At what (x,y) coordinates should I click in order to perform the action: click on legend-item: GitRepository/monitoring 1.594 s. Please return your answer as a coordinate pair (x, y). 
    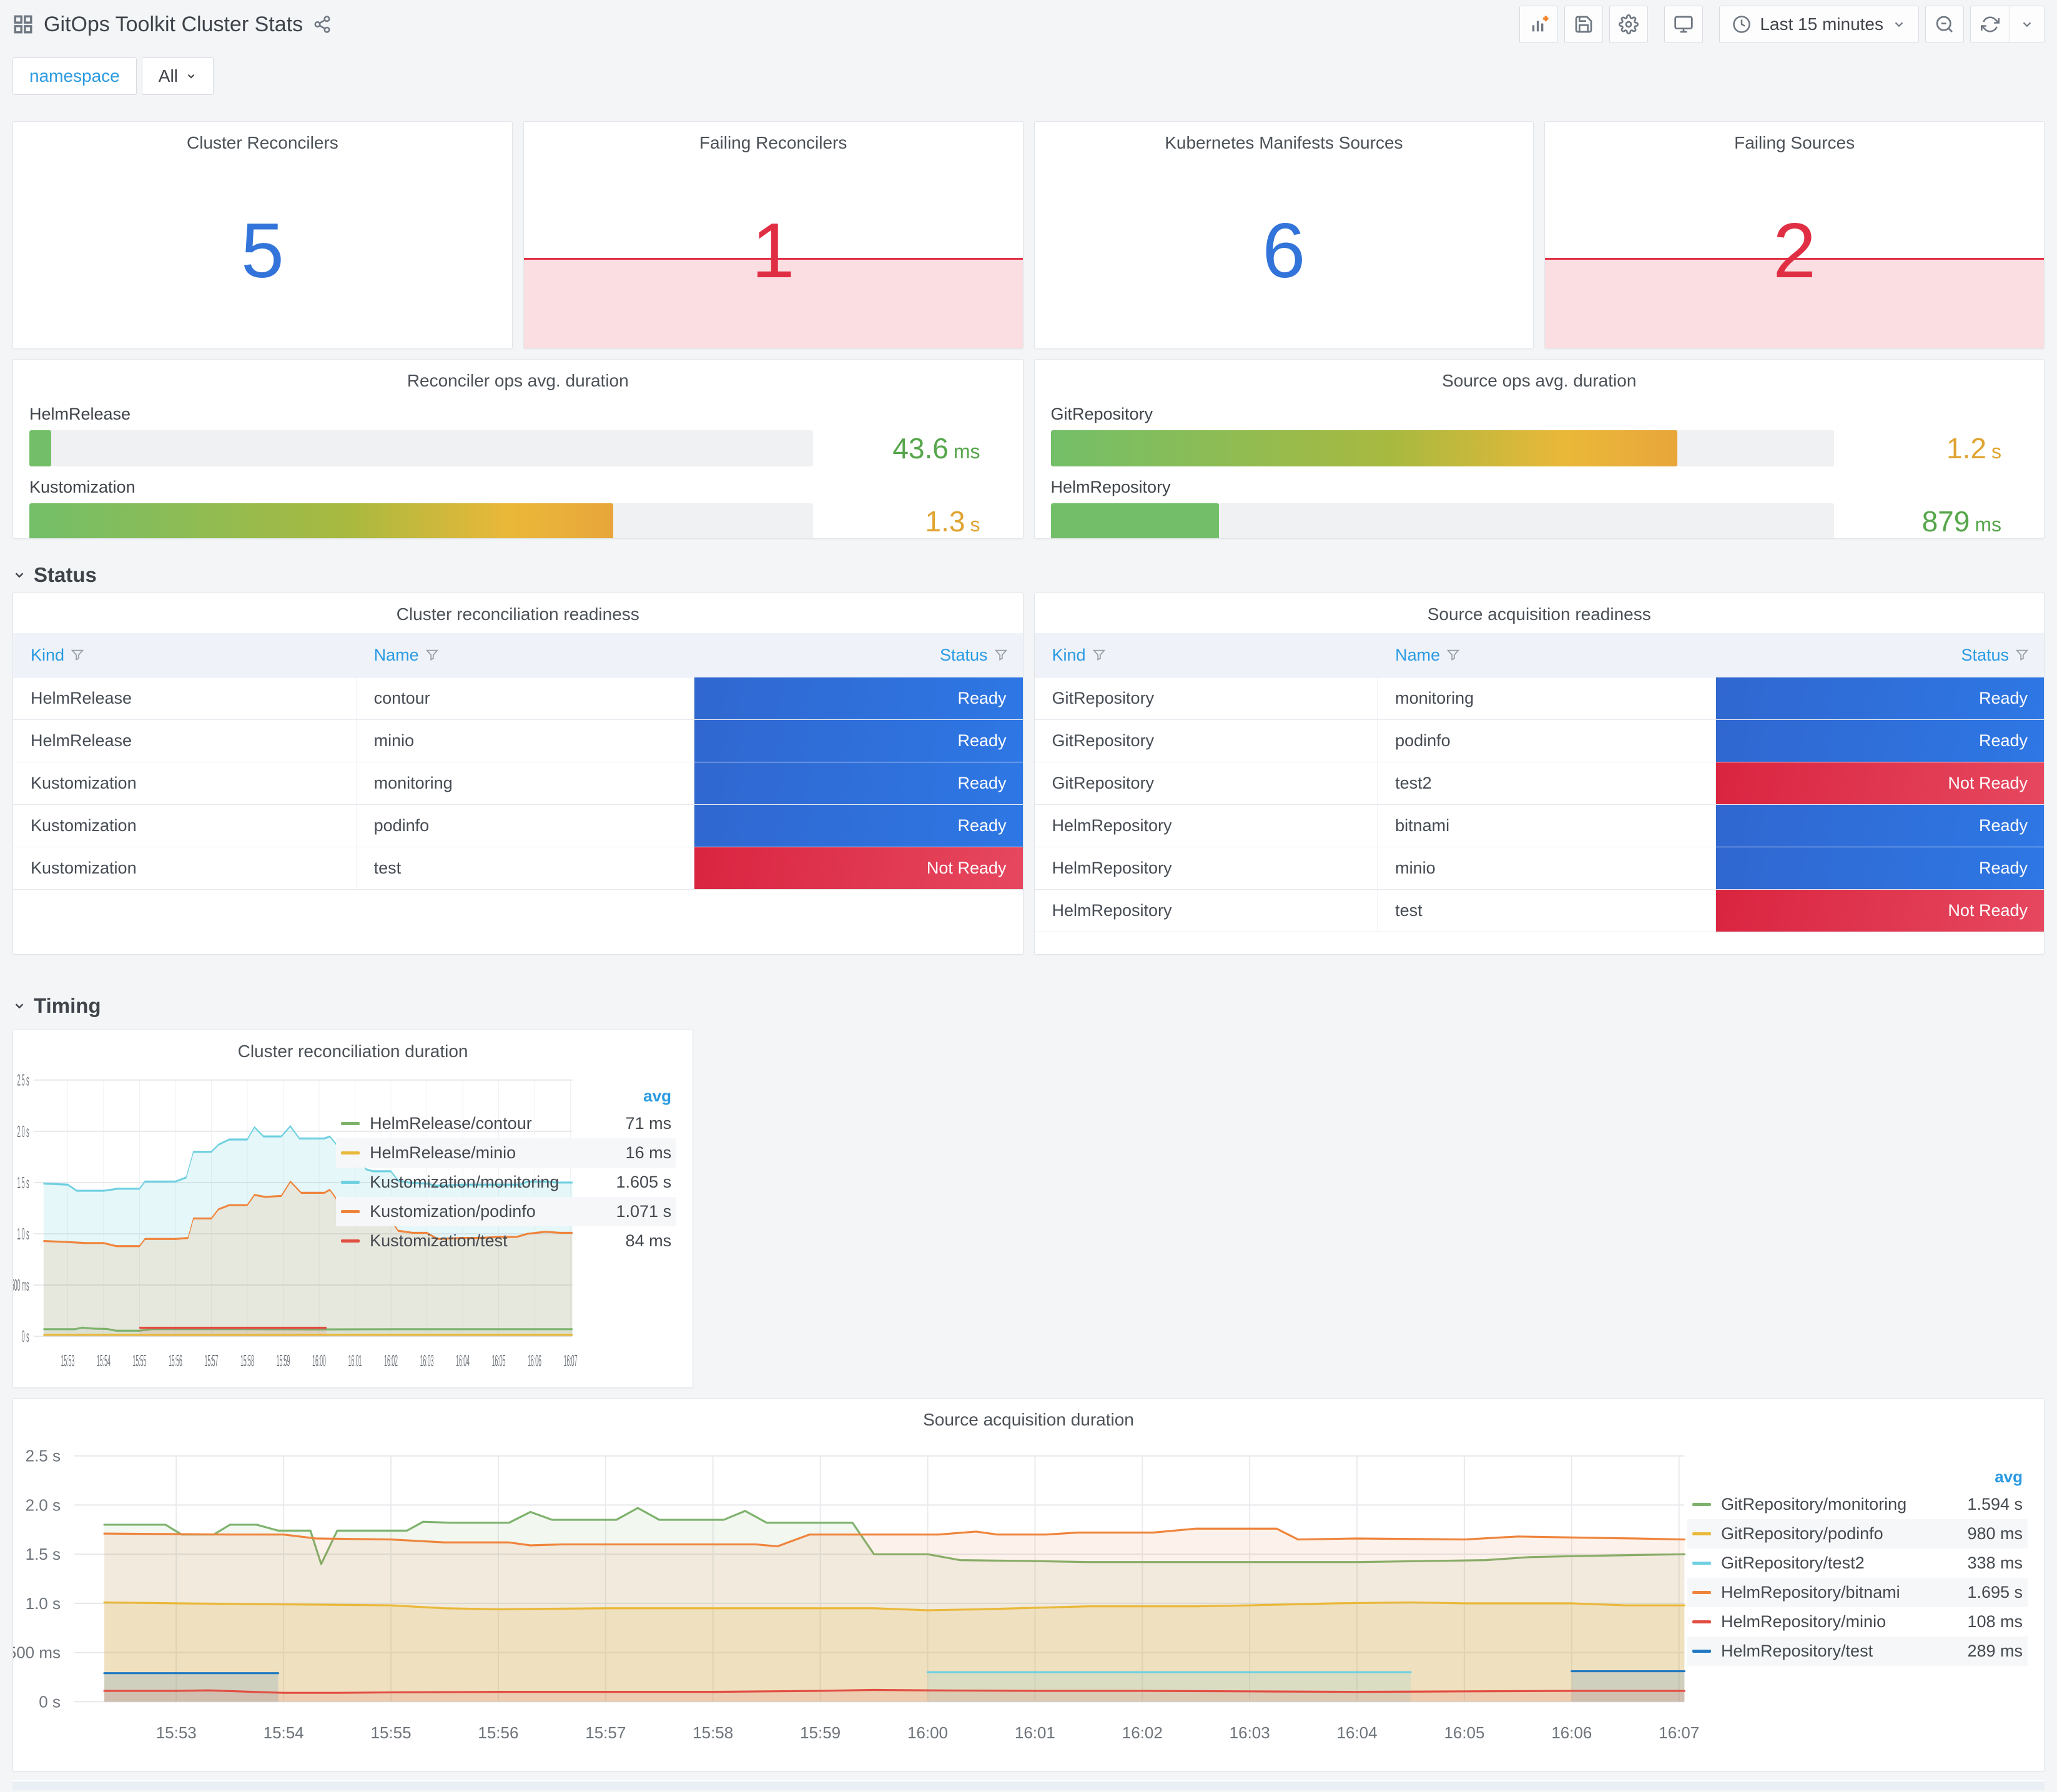
    Looking at the image, I should click on (1858, 1504).